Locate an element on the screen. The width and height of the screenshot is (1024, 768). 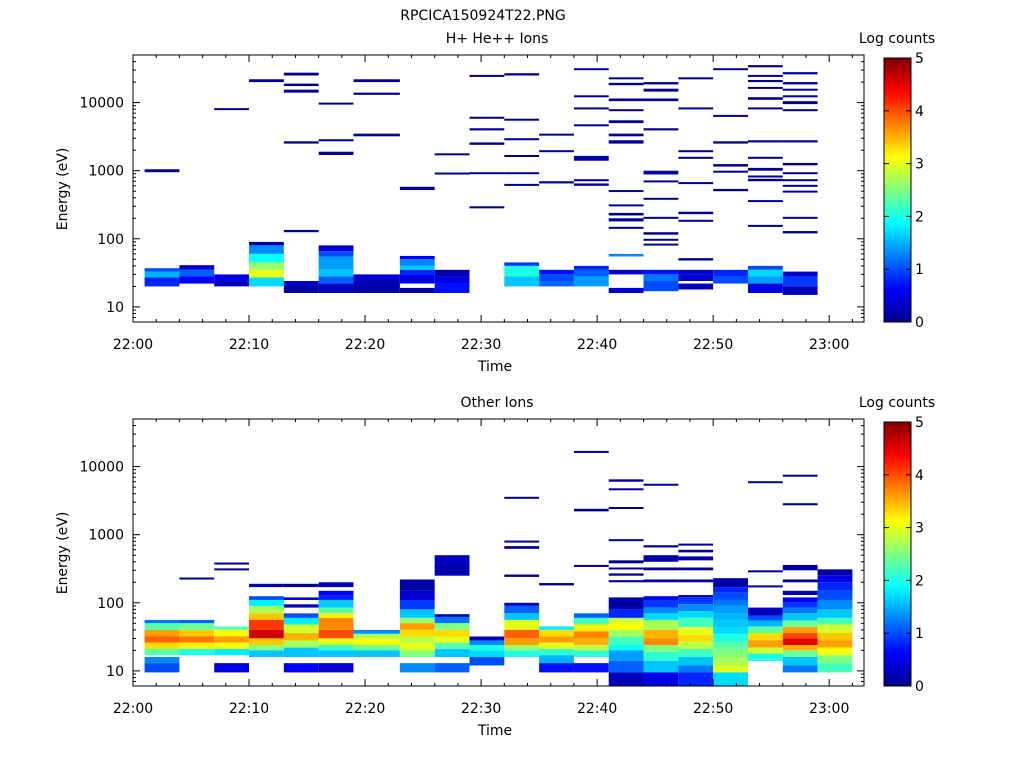
y-tick-label: 100 is located at coordinates (110, 604).